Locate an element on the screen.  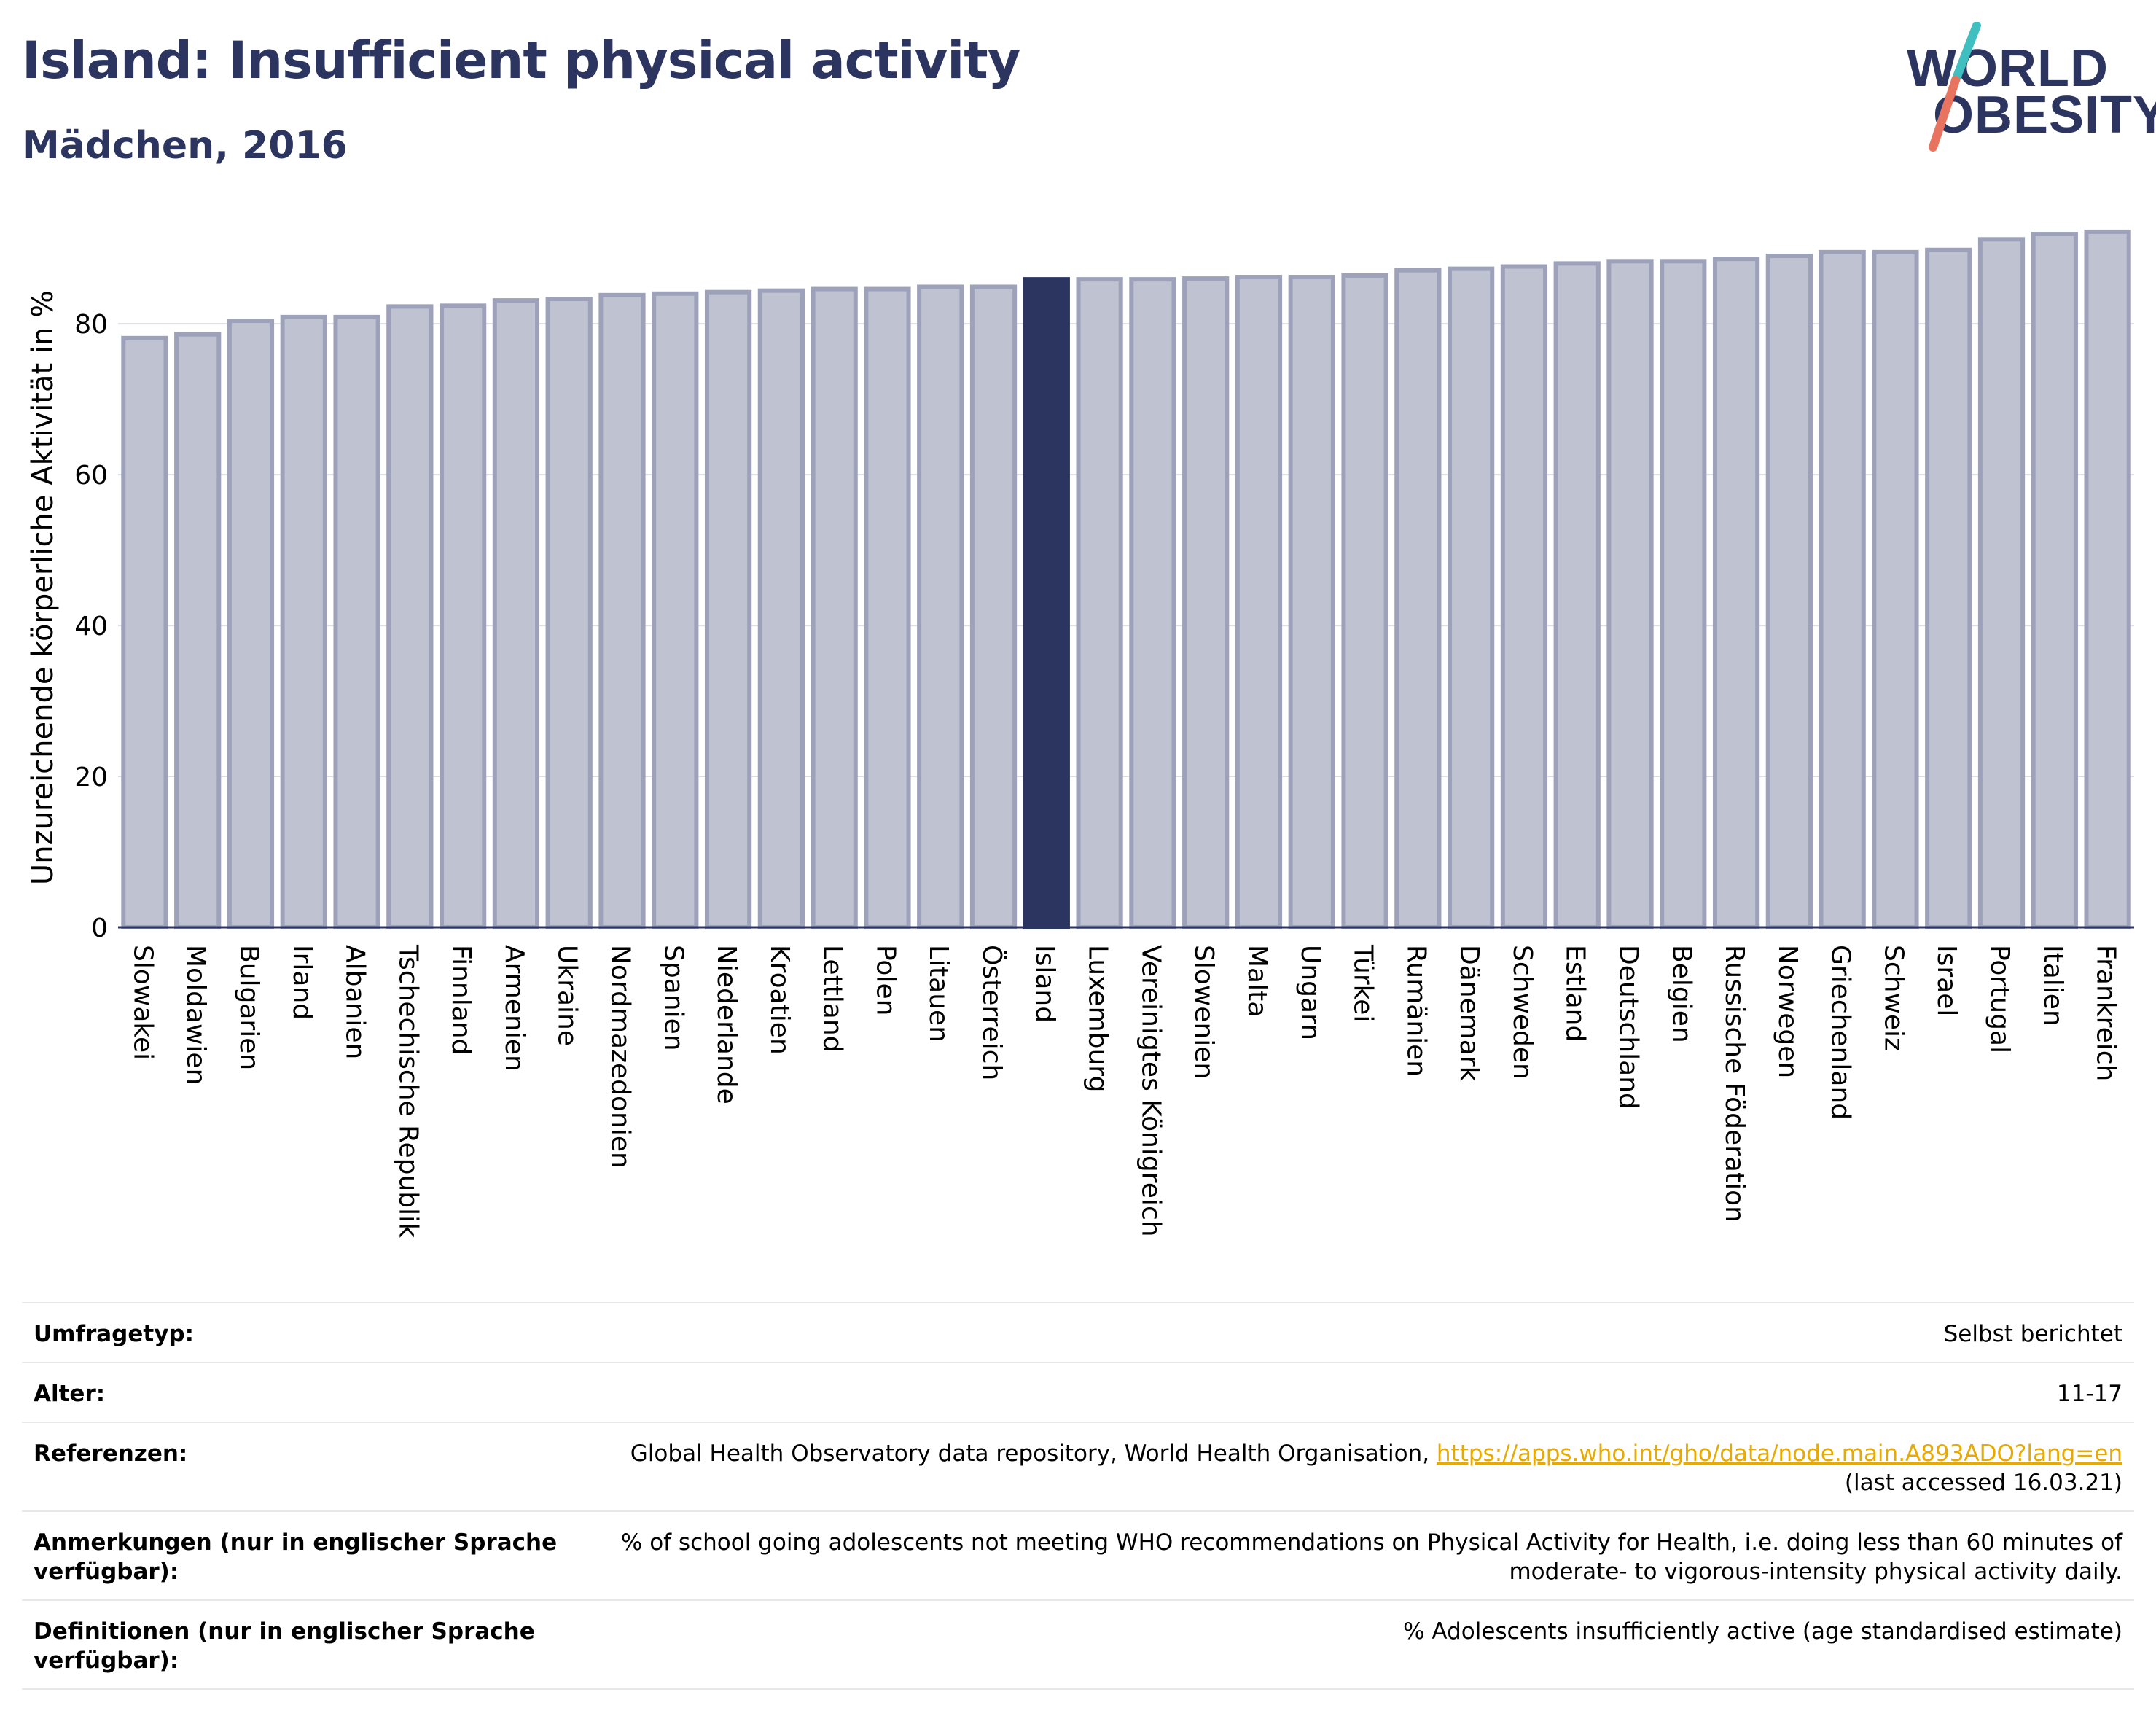
y-tick-label: 40 is located at coordinates (91, 627).